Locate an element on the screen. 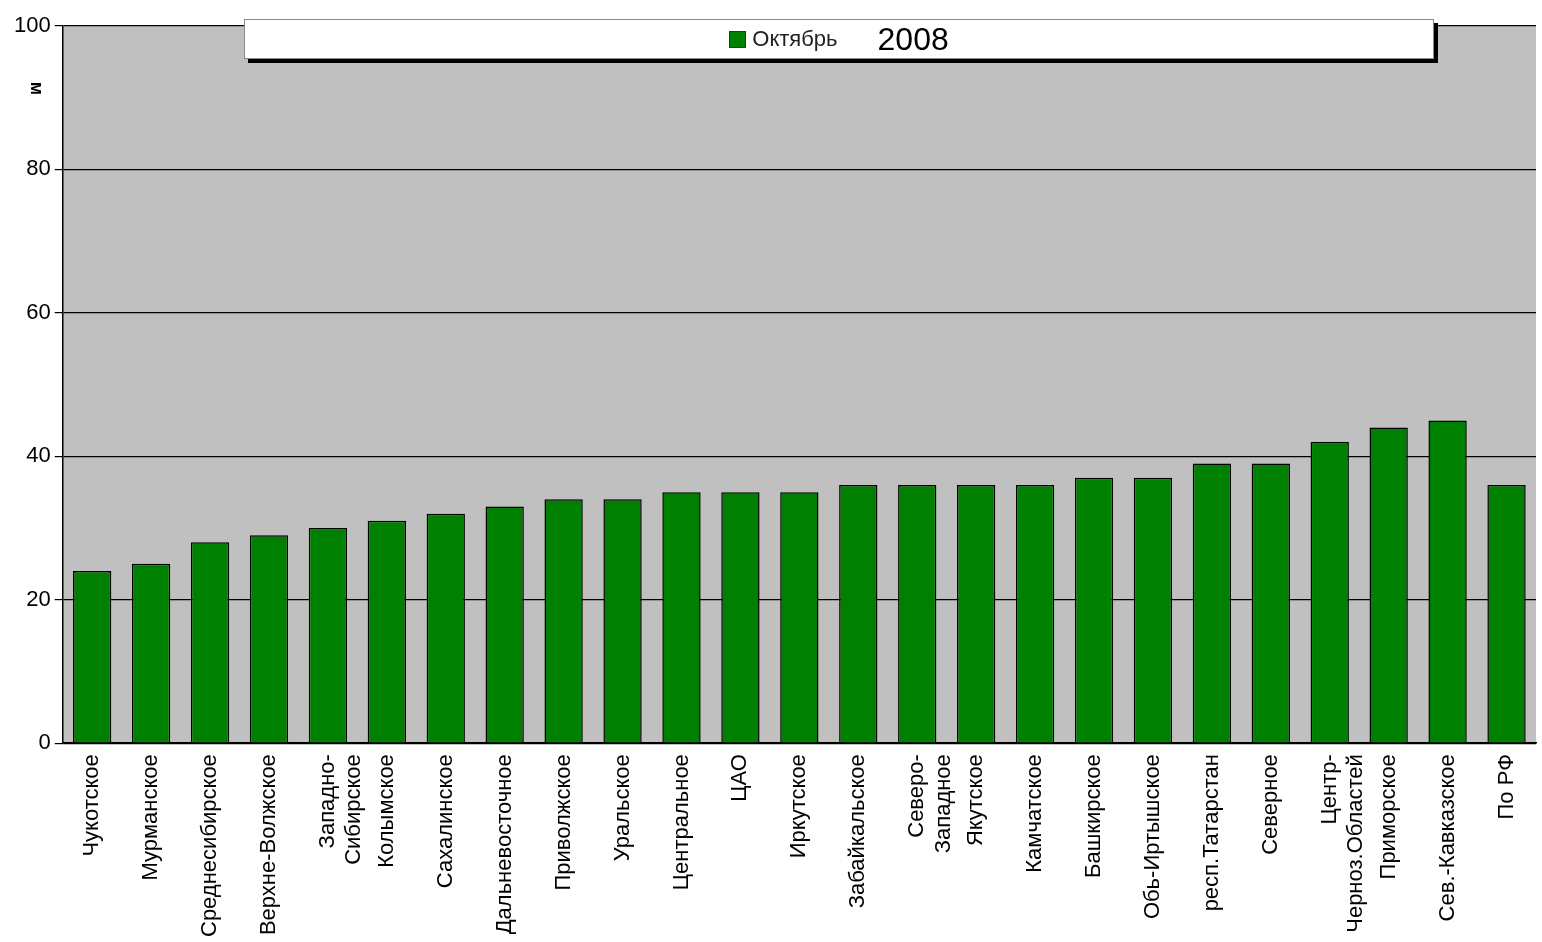 The height and width of the screenshot is (942, 1542). y-tick-label: 20 is located at coordinates (38, 598).